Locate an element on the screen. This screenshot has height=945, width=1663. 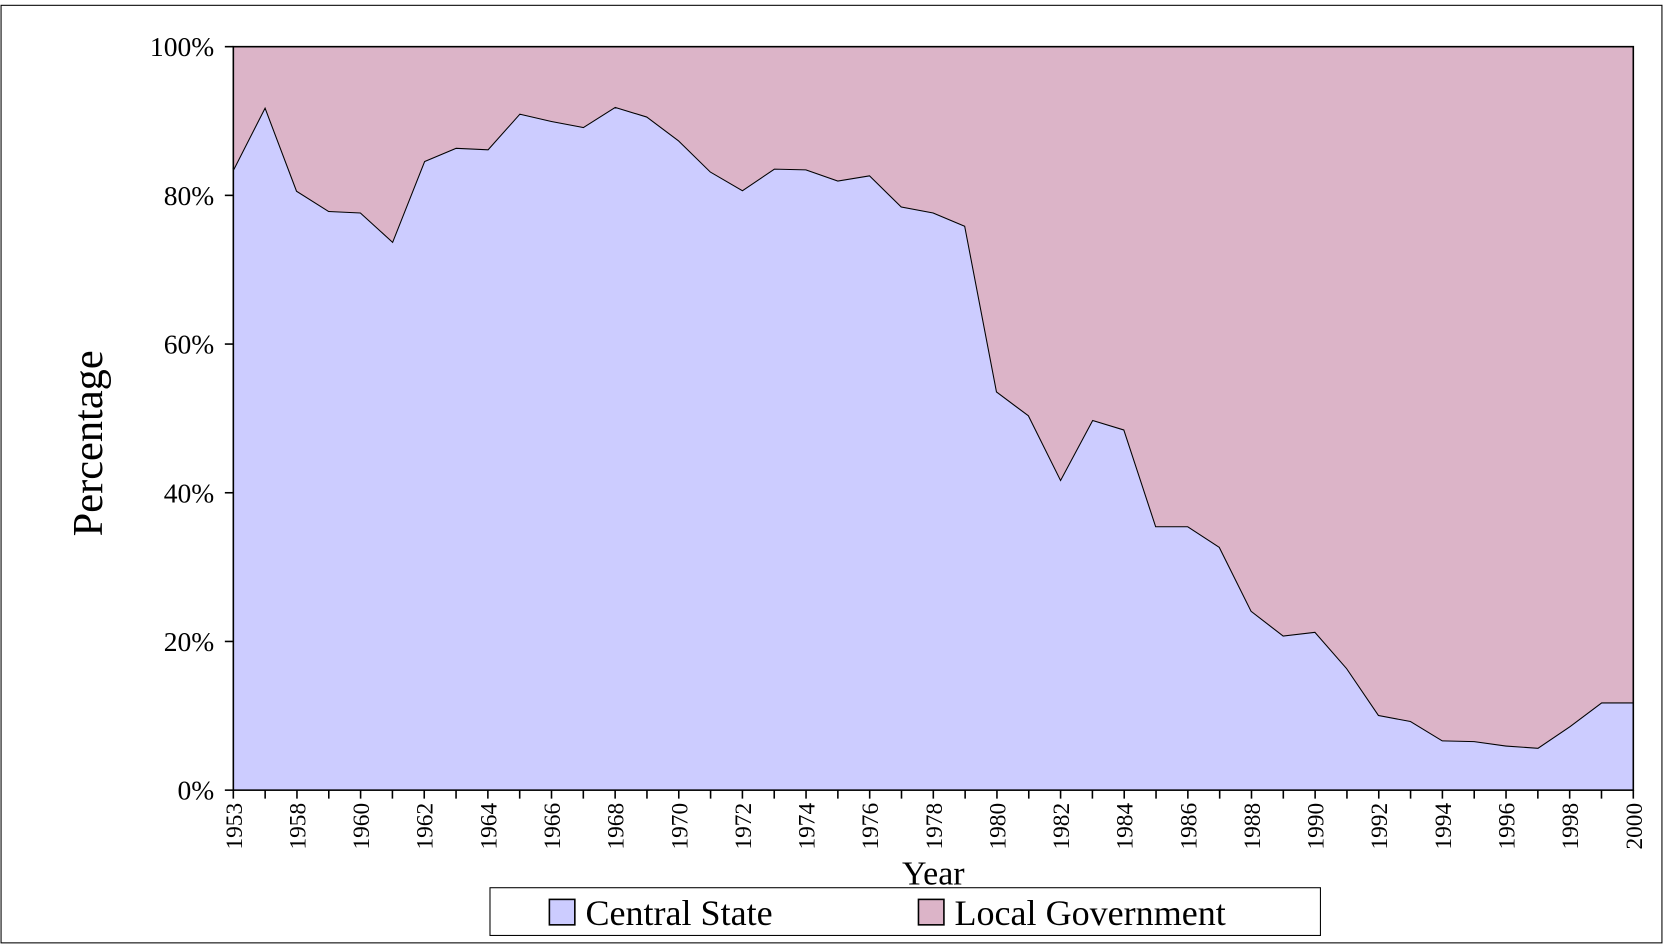
x-tick-label: 1998 is located at coordinates (1571, 826).